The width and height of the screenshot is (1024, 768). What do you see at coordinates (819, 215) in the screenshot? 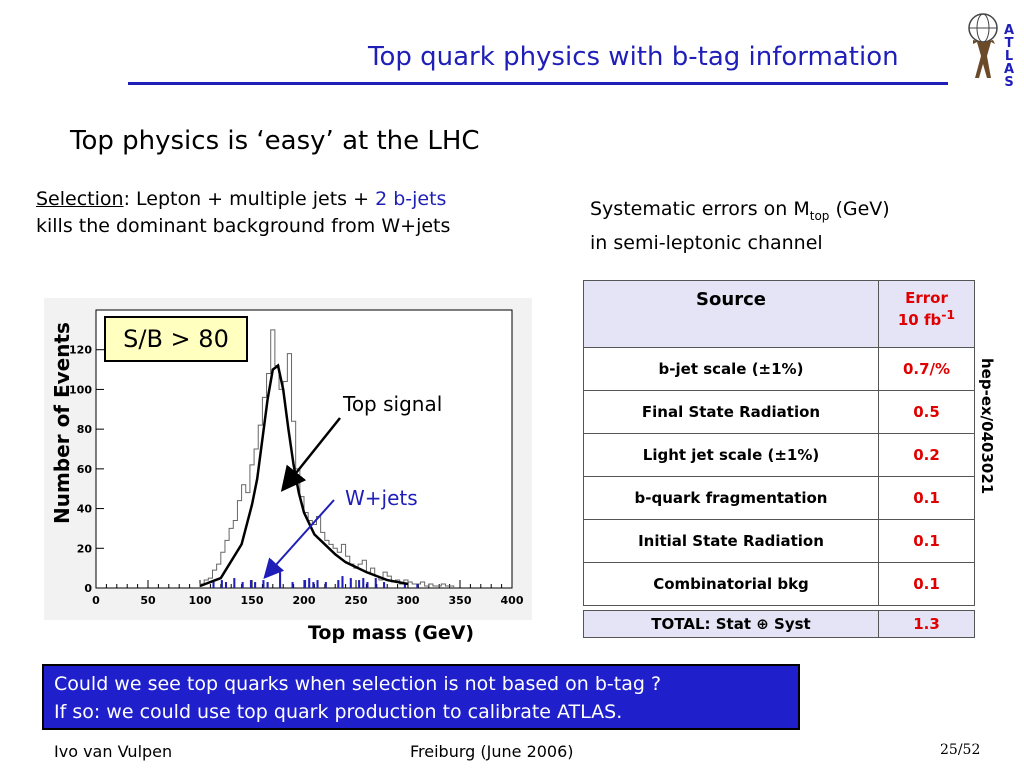
I see `syst-line1-sub: top` at bounding box center [819, 215].